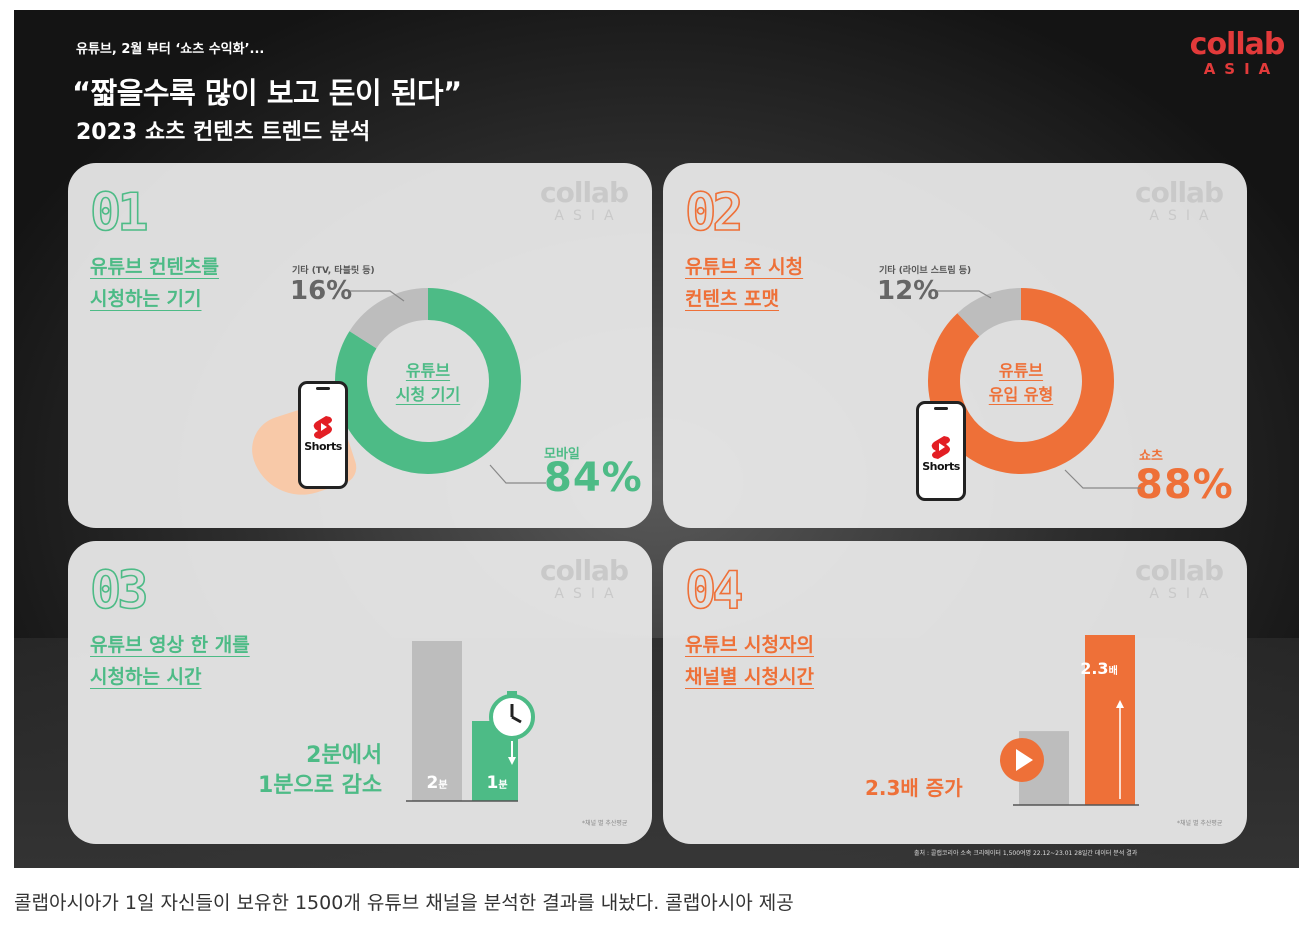 Image resolution: width=1306 pixels, height=929 pixels. I want to click on panel-title-line2: 채널별 시청시간, so click(749, 677).